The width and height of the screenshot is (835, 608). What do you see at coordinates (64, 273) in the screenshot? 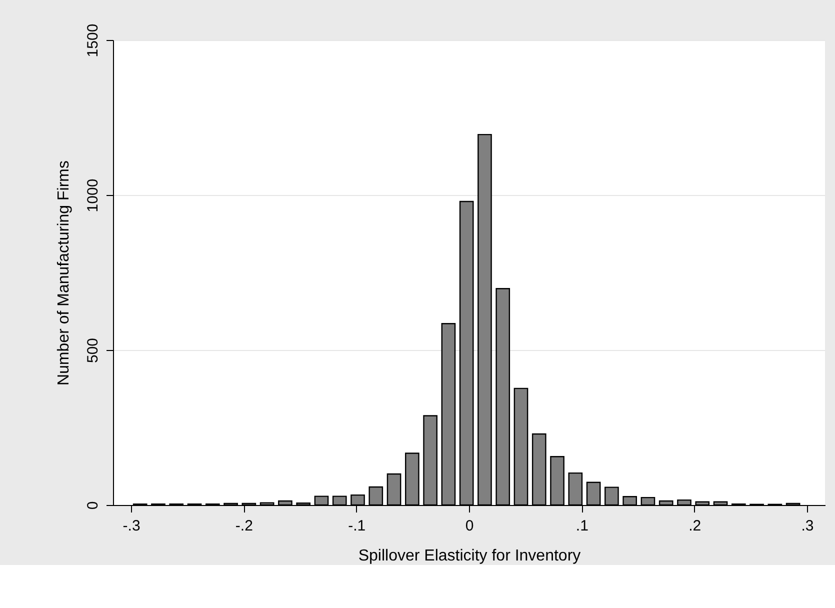
I see `y-axis-title: Number of Manufacturing Firms` at bounding box center [64, 273].